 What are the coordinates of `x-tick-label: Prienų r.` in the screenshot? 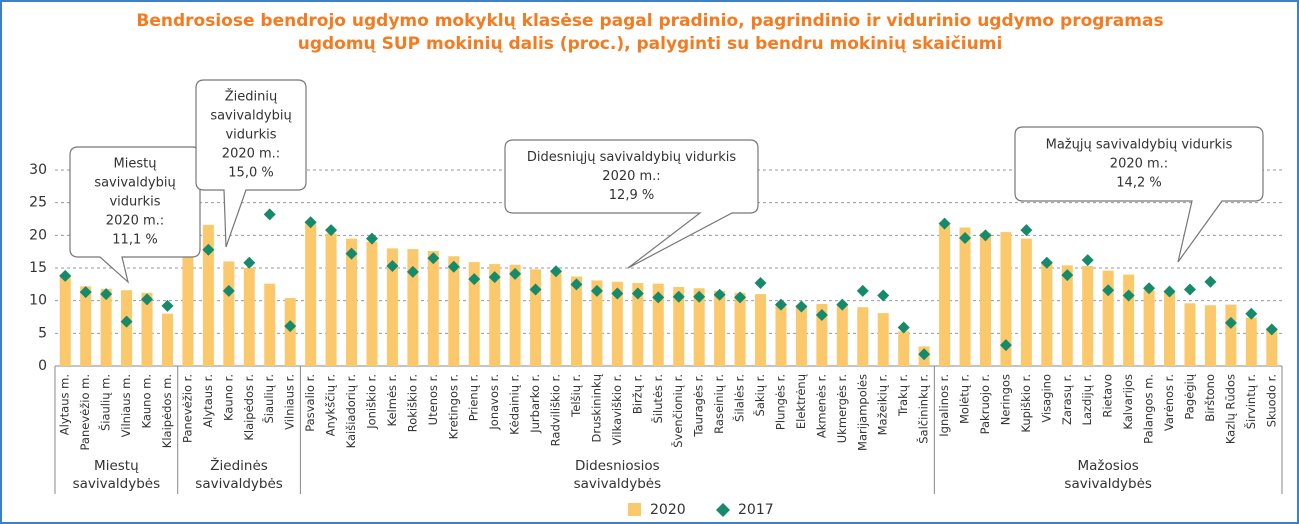 It's located at (474, 397).